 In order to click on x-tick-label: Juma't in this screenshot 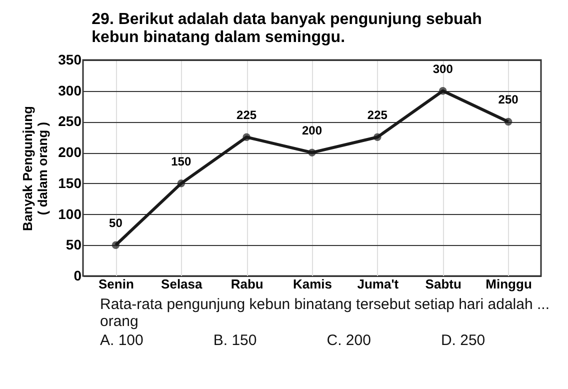, I will do `click(378, 284)`.